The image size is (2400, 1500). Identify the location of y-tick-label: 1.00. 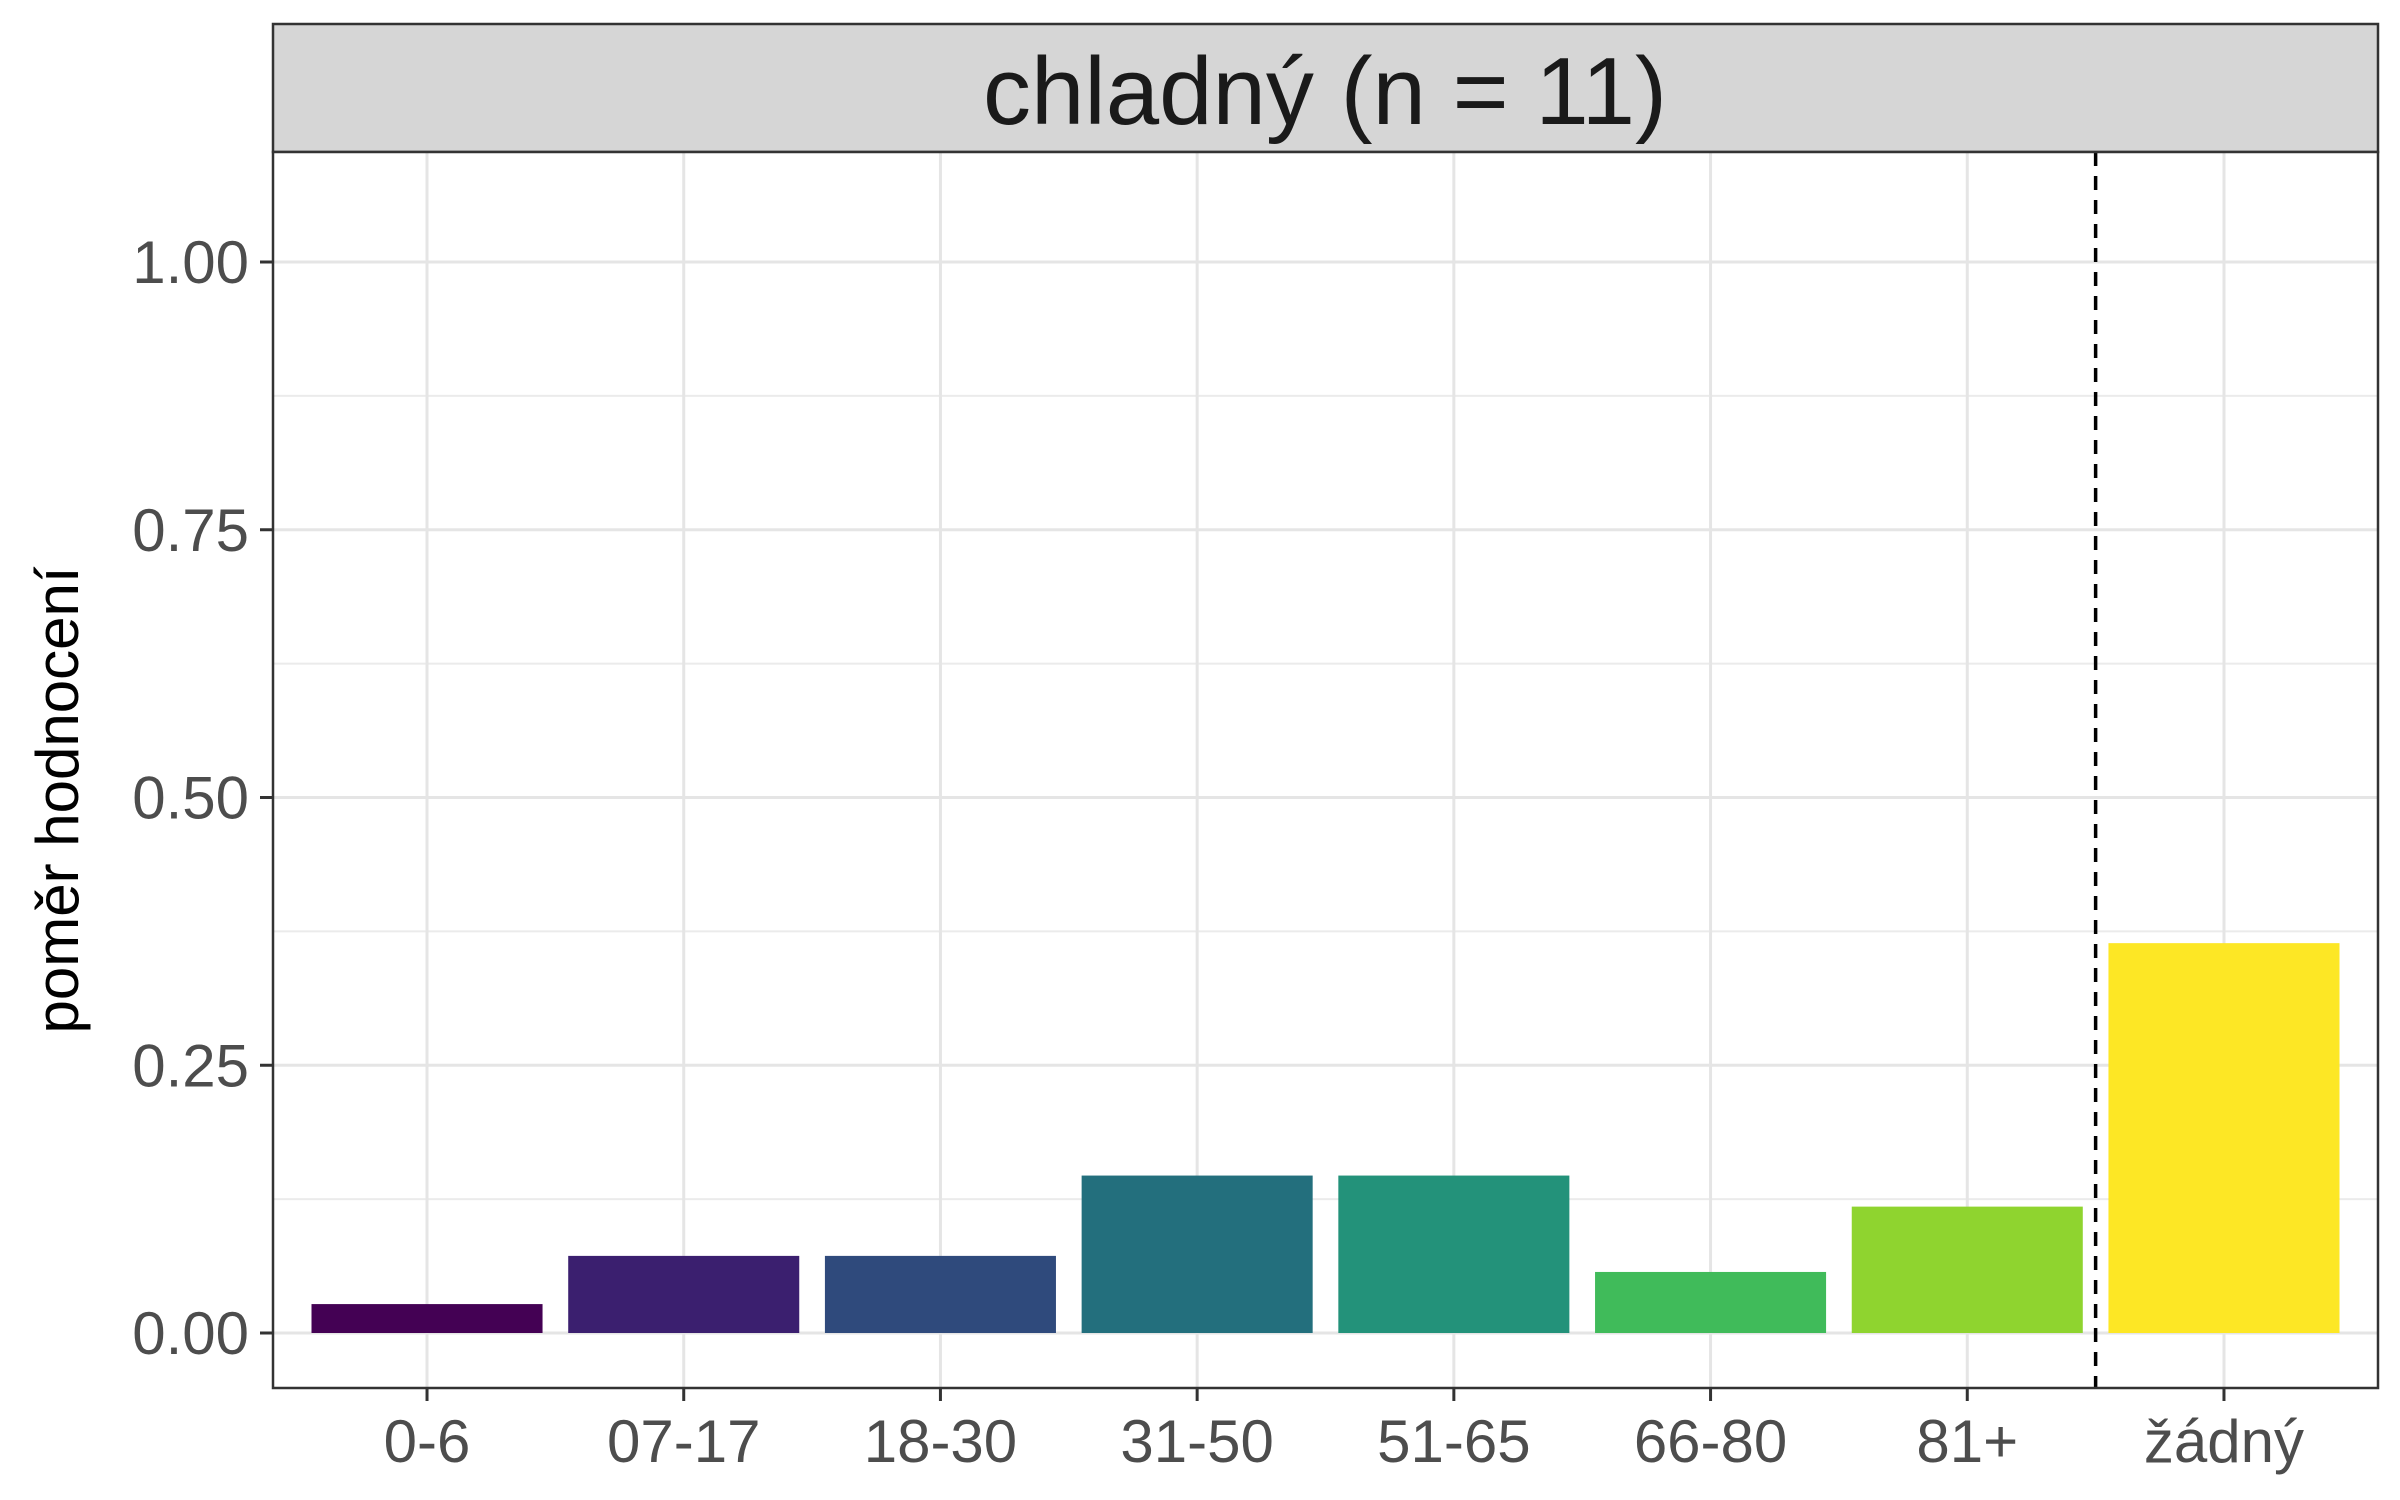
(190, 262).